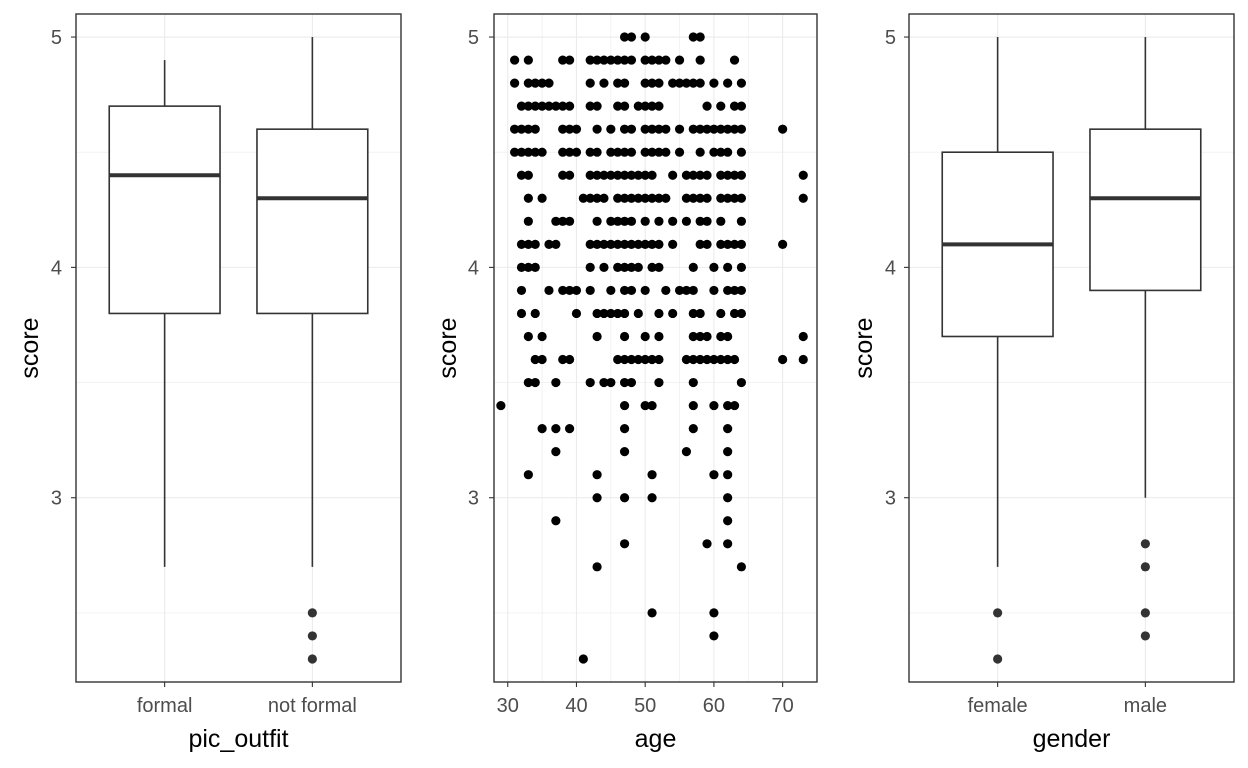 The height and width of the screenshot is (768, 1248). Describe the element at coordinates (56, 499) in the screenshot. I see `y-tick-label: 3` at that location.